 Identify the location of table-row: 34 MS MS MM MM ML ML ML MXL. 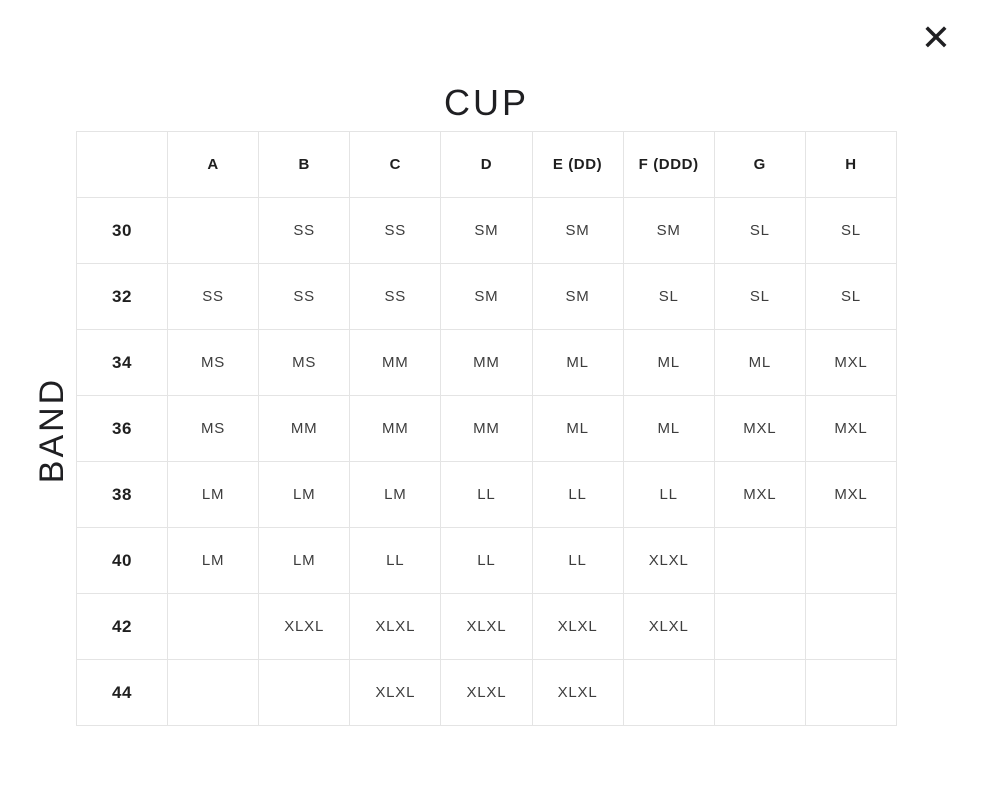
(487, 362).